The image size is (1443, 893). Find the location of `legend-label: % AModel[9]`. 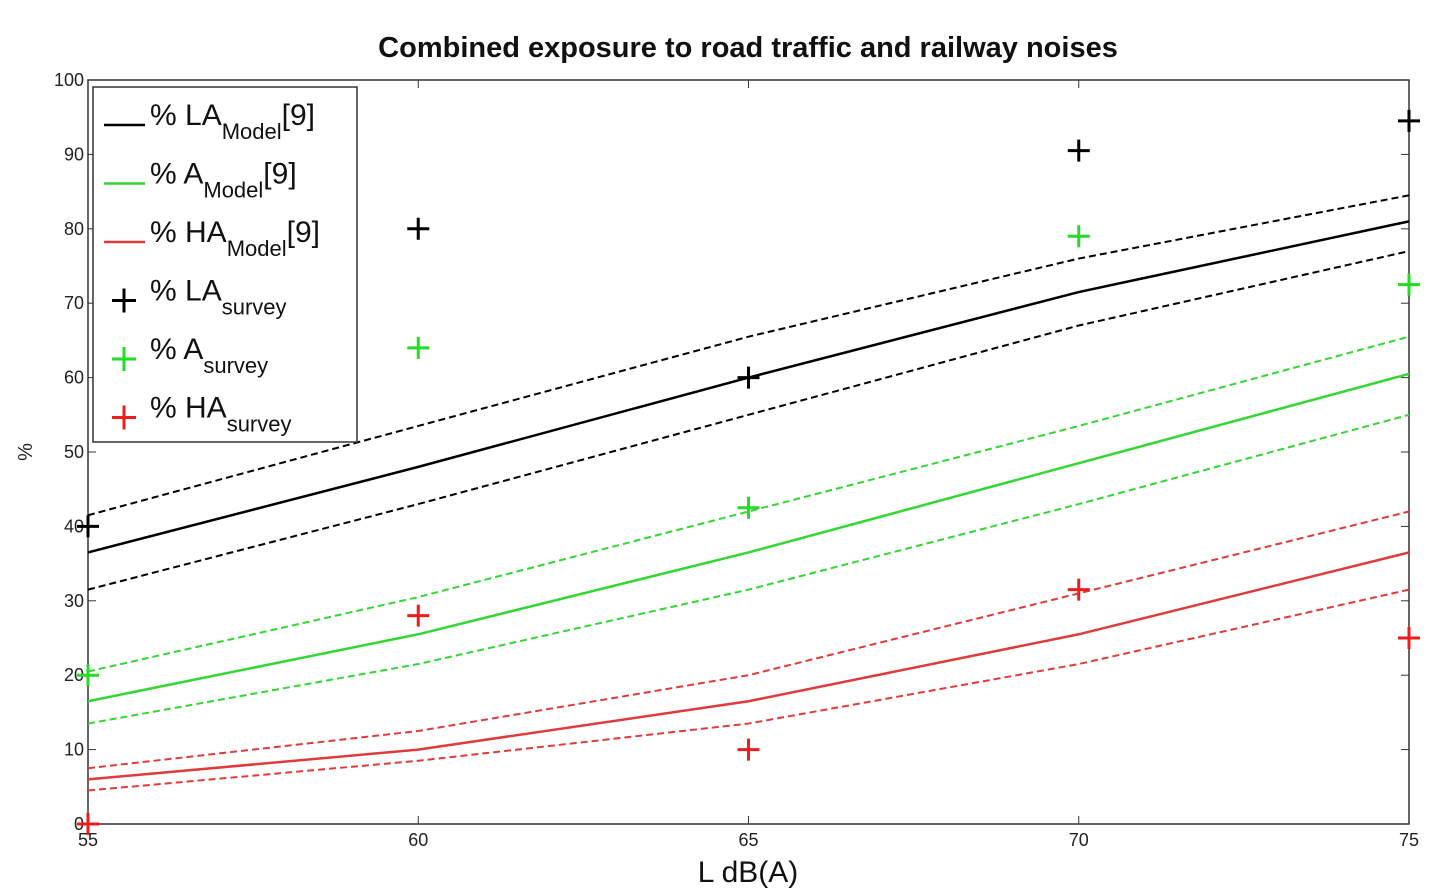

legend-label: % AModel[9] is located at coordinates (223, 180).